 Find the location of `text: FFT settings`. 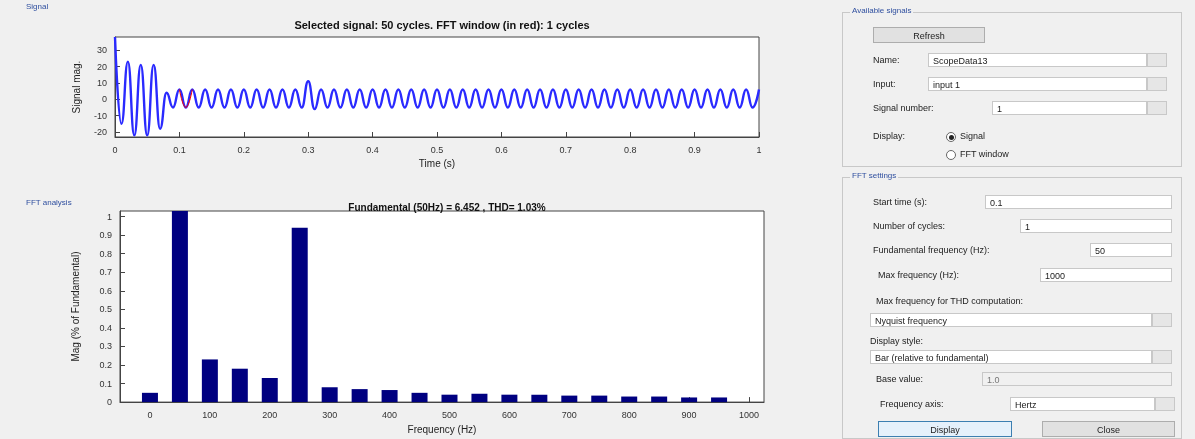

text: FFT settings is located at coordinates (874, 175).